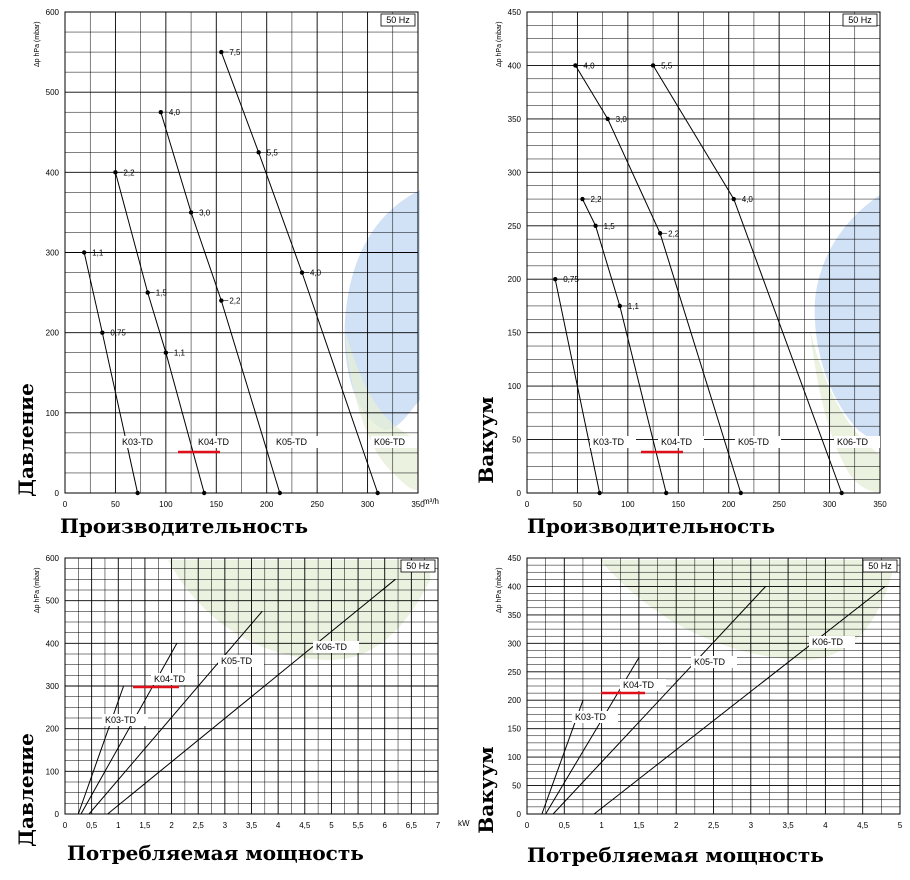  Describe the element at coordinates (166, 504) in the screenshot. I see `x-tick-label: 100` at that location.